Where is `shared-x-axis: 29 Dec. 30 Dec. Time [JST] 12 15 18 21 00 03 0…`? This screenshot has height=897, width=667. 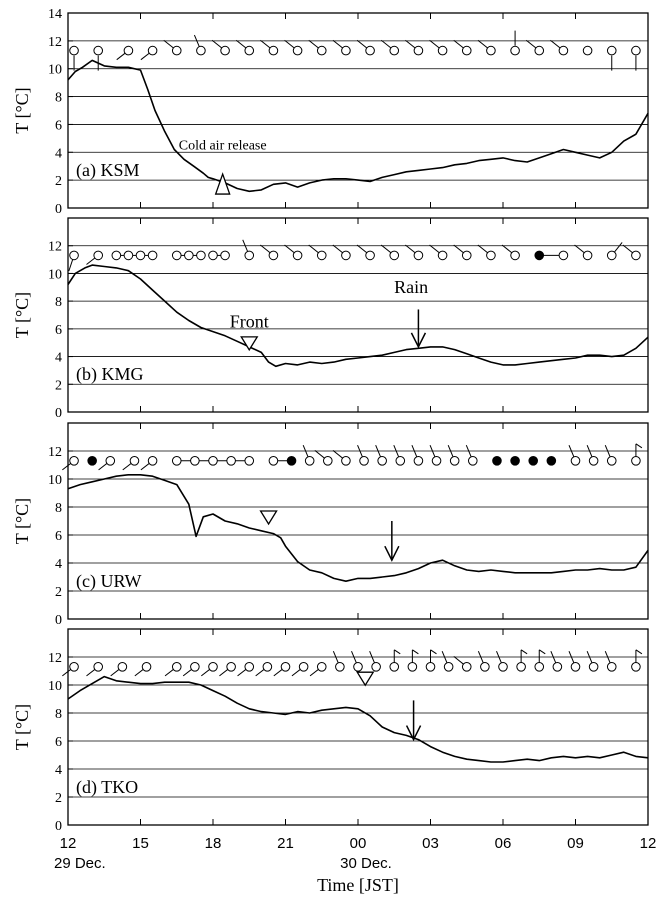
shared-x-axis: 29 Dec. 30 Dec. Time [JST] 12 15 18 21 00 03 0… is located at coordinates (355, 865).